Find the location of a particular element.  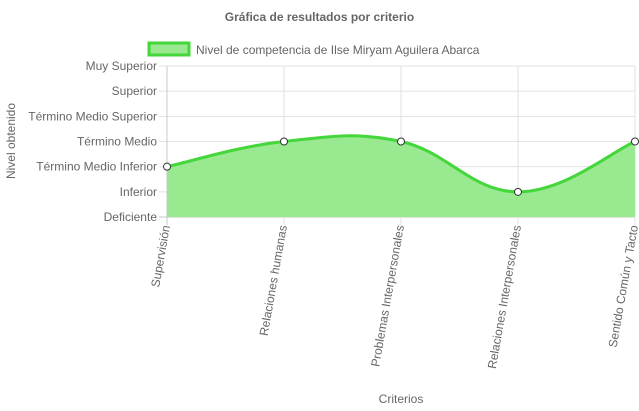

x-tick-label: Relaciones Interpersonales is located at coordinates (504, 297).